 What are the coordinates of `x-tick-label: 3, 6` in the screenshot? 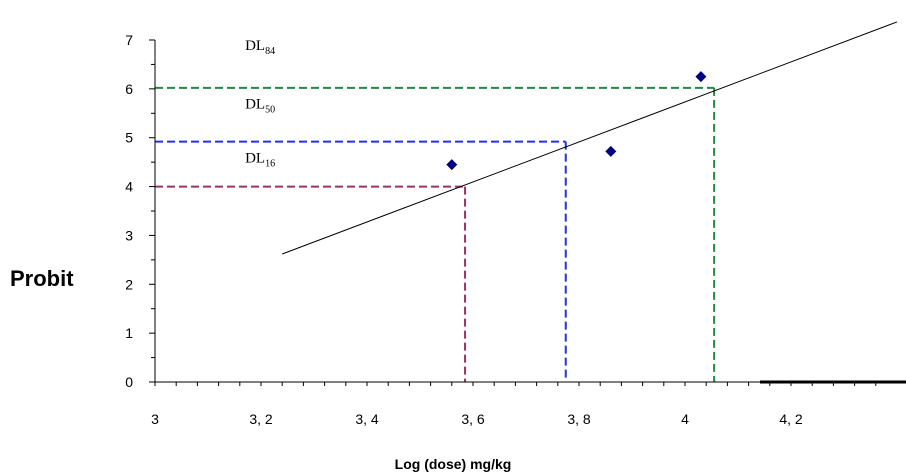 It's located at (473, 419).